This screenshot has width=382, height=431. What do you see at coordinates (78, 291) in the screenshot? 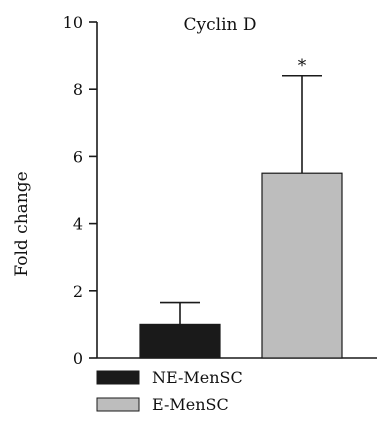
I see `y-tick-label: 2` at bounding box center [78, 291].